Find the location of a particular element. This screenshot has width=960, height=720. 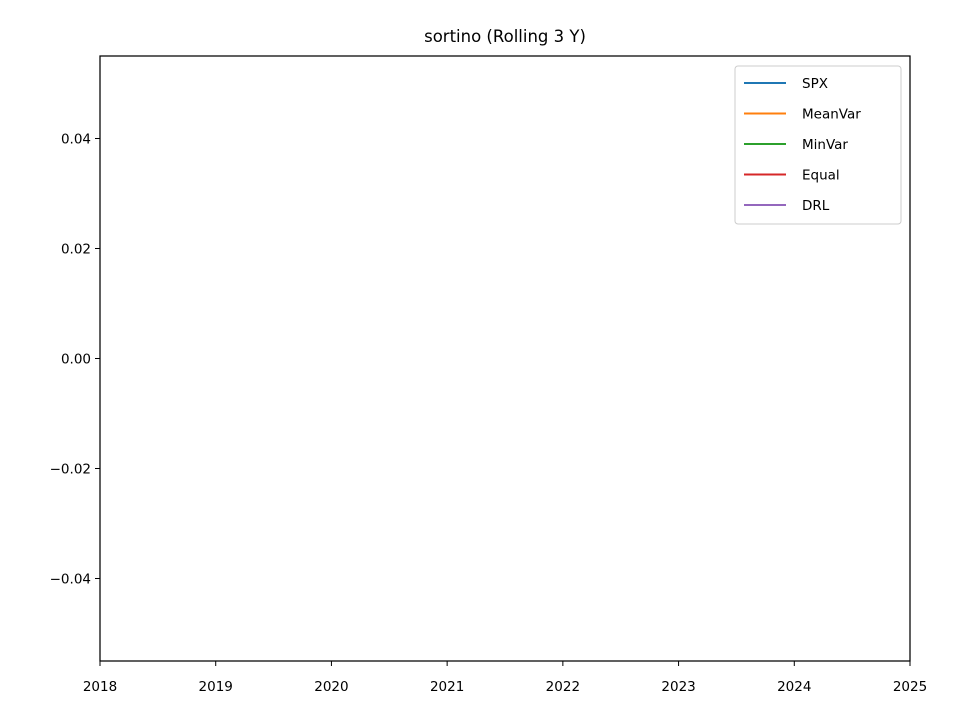

legend-label: SPX is located at coordinates (815, 84).